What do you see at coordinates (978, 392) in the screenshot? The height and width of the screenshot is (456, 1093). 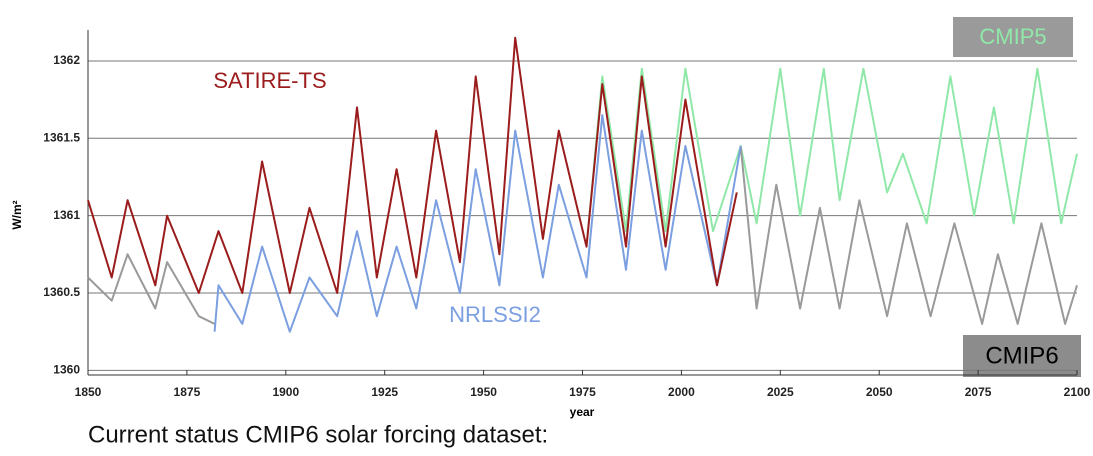 I see `x-tick-label: 2075` at bounding box center [978, 392].